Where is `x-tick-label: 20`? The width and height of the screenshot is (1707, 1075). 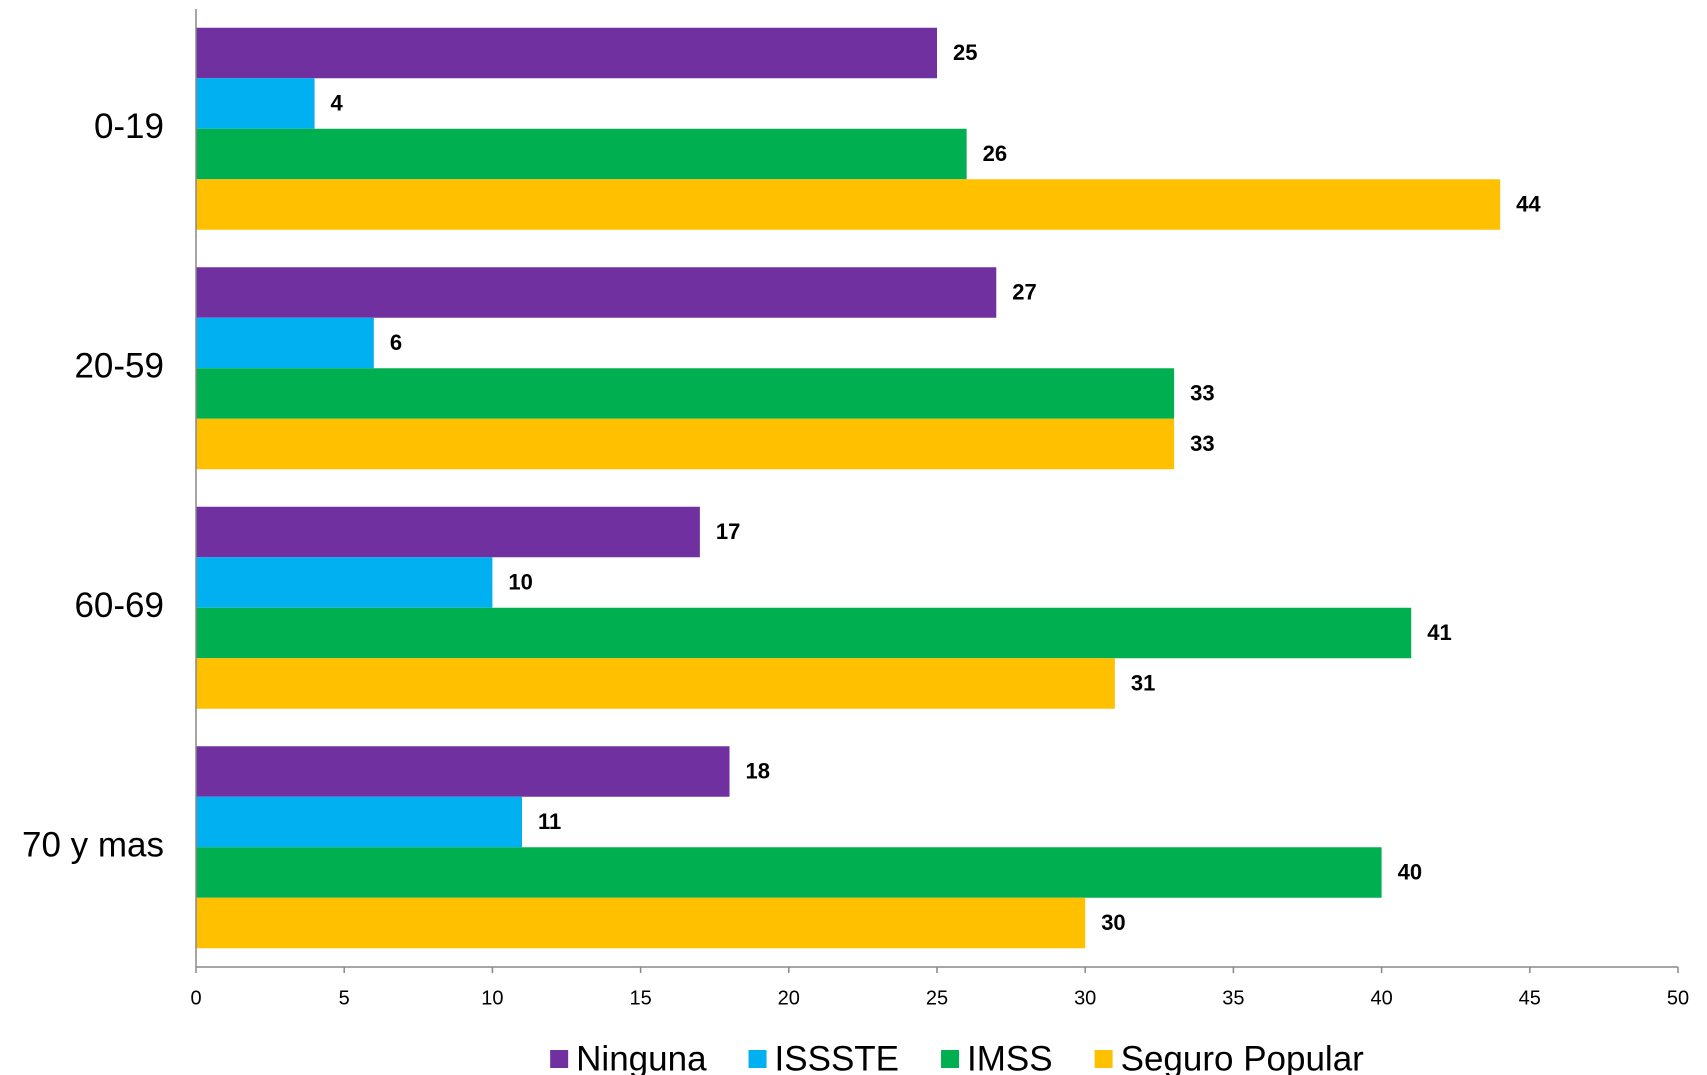
x-tick-label: 20 is located at coordinates (789, 998).